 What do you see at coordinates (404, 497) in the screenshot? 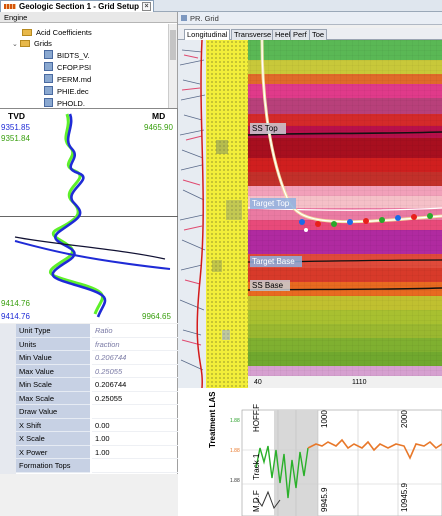
I see `depth-10945: 10945.9` at bounding box center [404, 497].